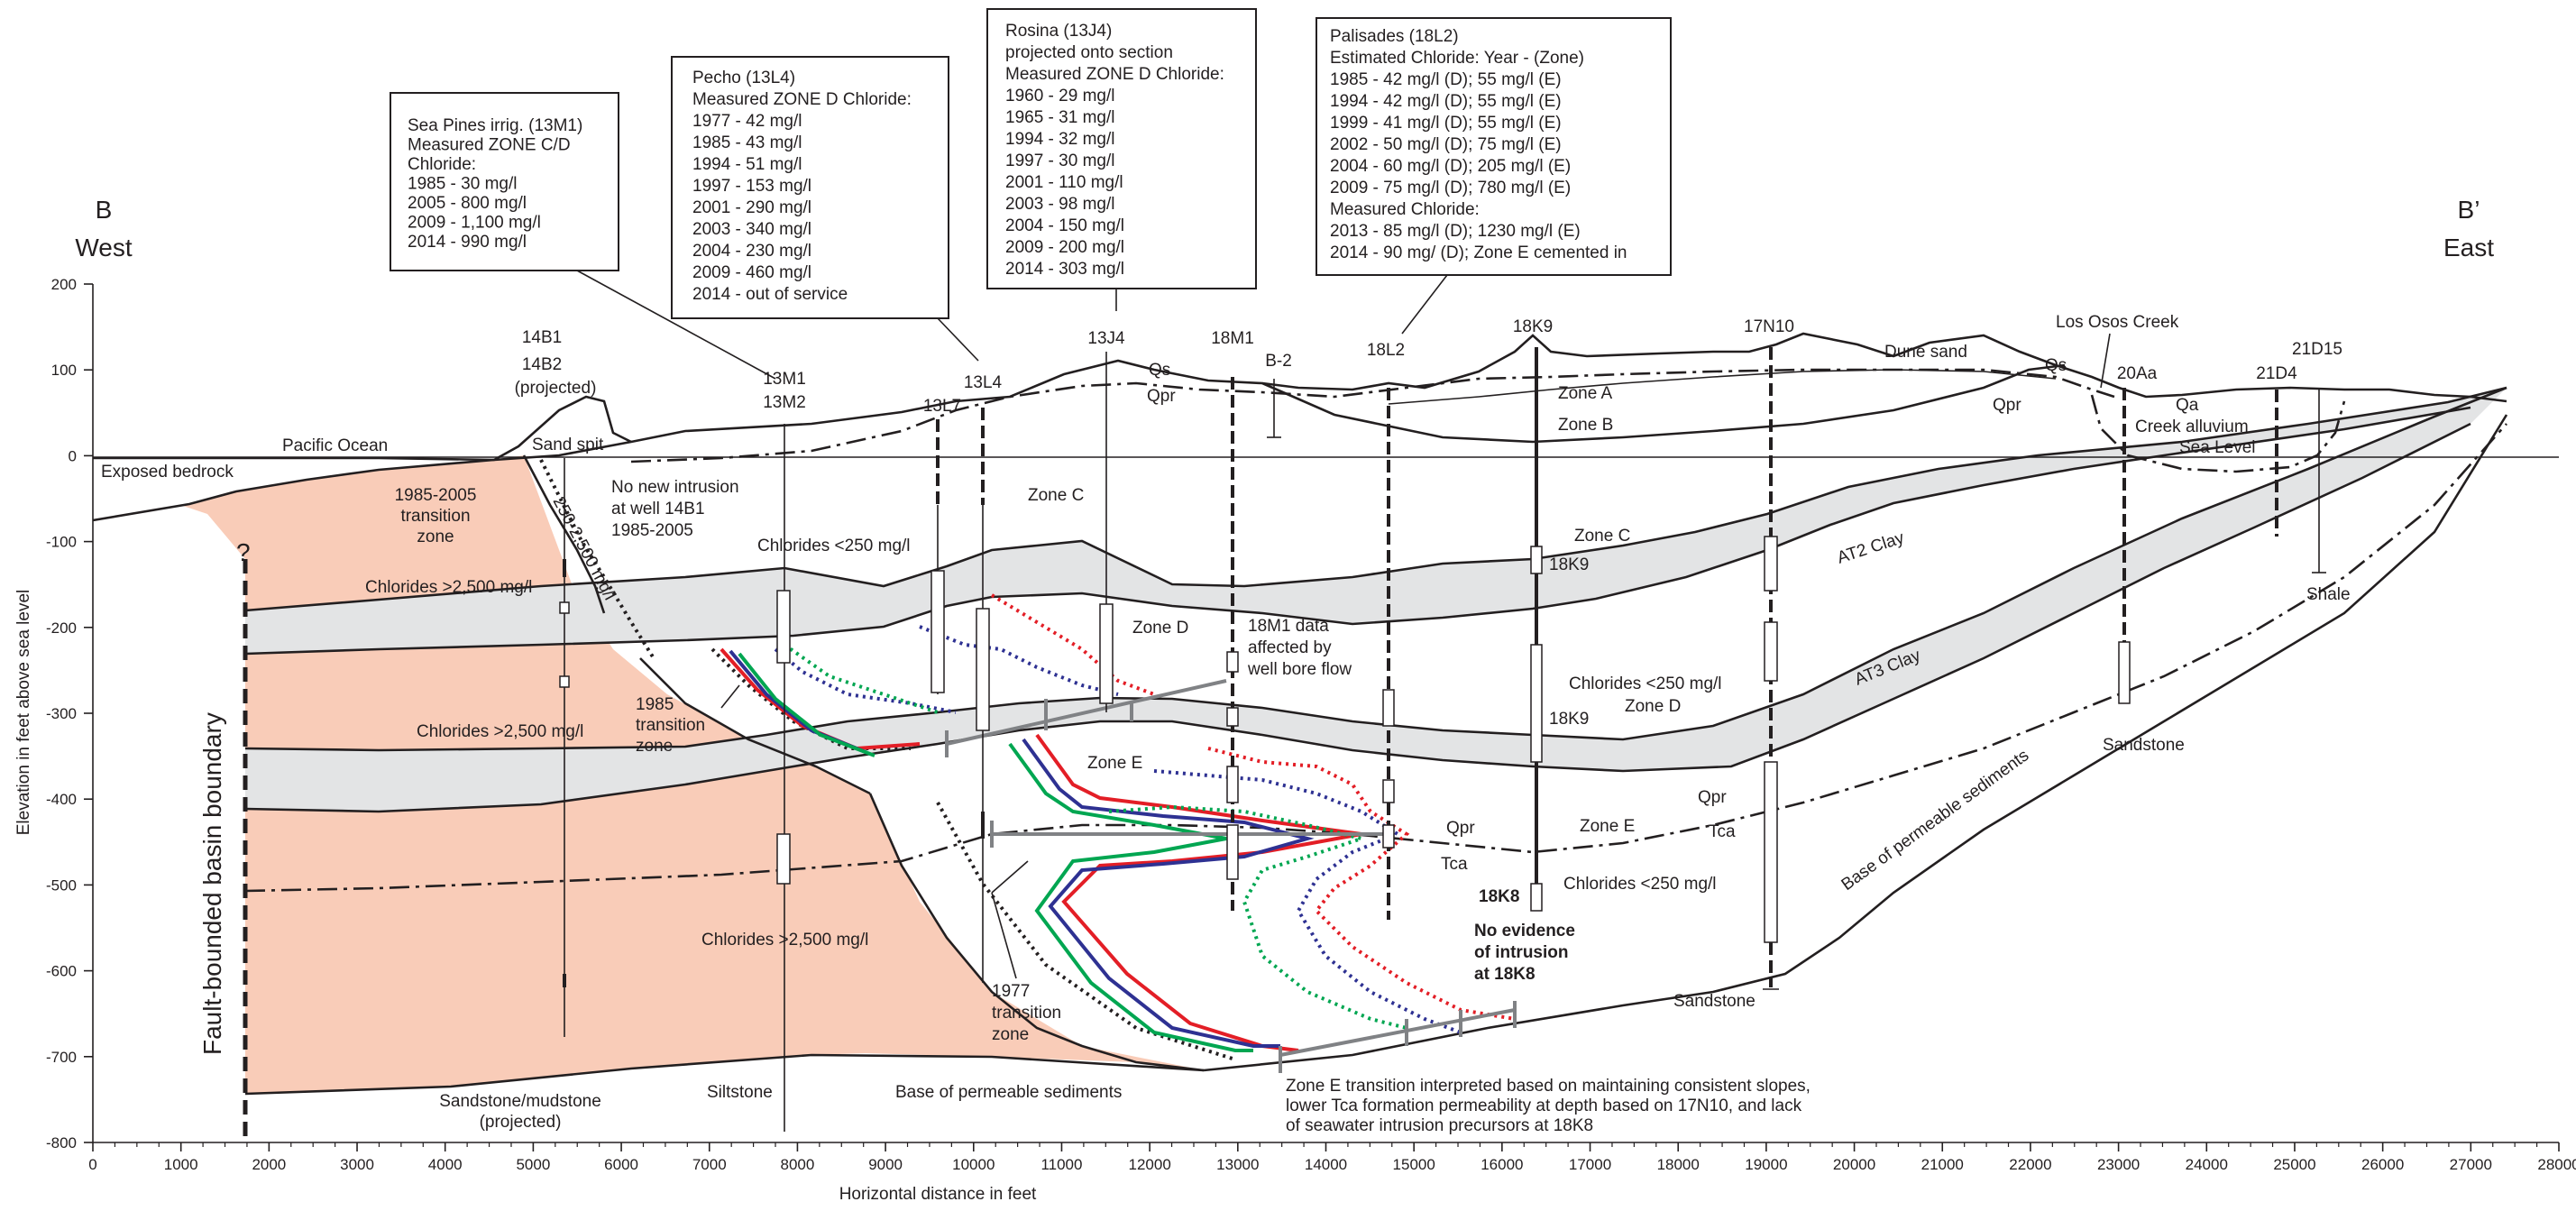  What do you see at coordinates (1499, 896) in the screenshot?
I see `well-label-18k8: 18K8` at bounding box center [1499, 896].